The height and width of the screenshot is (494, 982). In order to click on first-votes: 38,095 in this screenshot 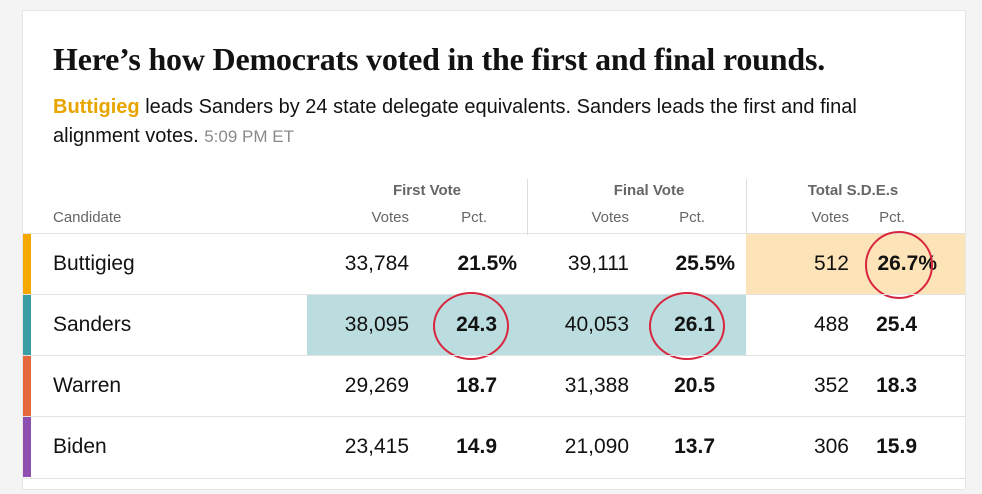, I will do `click(376, 324)`.